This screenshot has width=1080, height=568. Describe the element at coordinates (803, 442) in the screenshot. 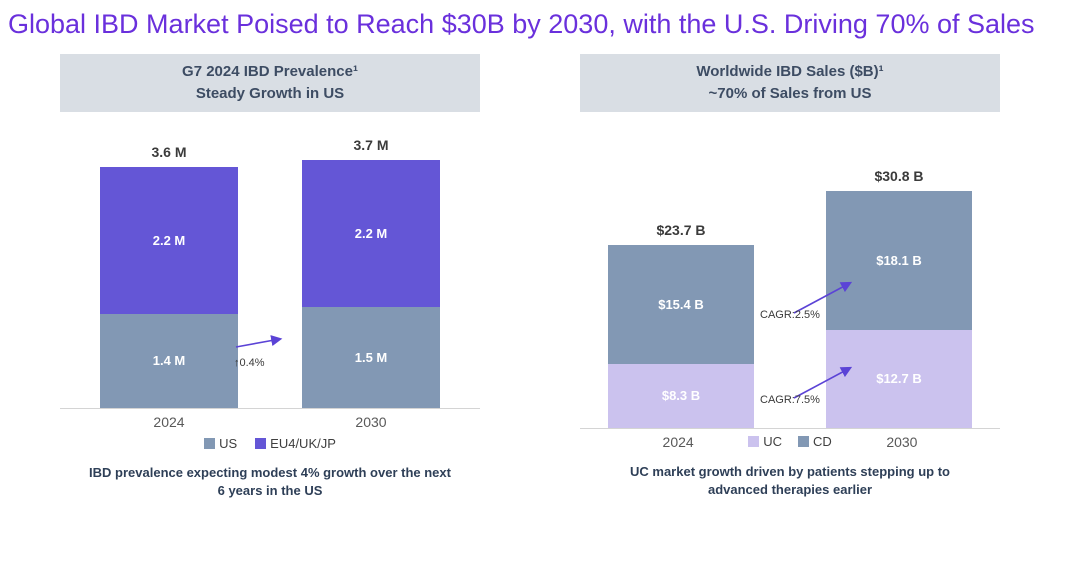

I see `legend-swatch-cd` at that location.